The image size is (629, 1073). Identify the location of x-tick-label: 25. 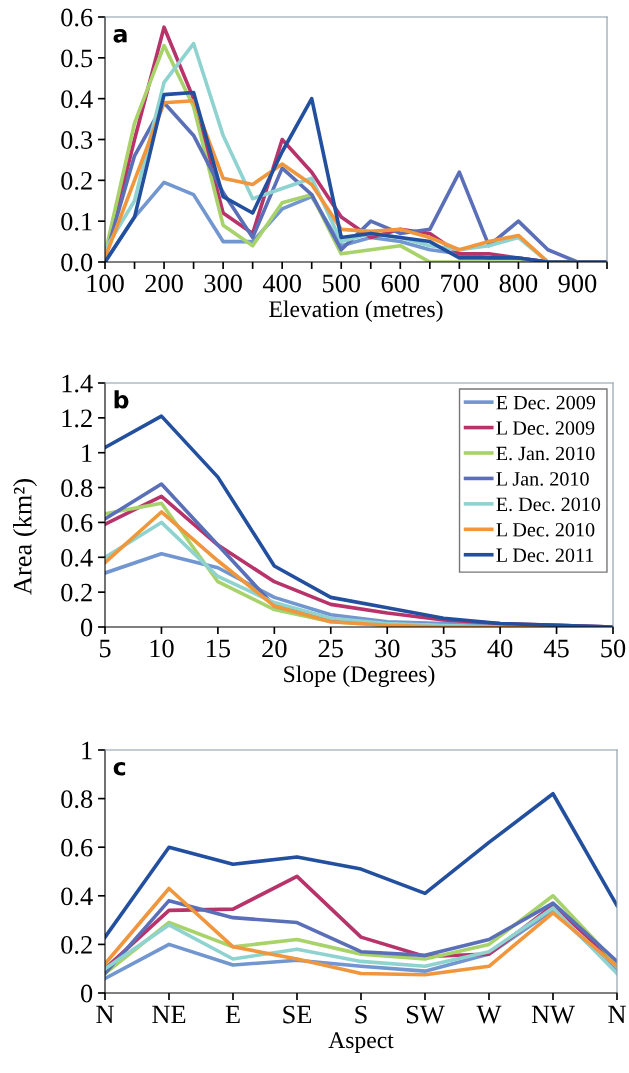
(330, 648).